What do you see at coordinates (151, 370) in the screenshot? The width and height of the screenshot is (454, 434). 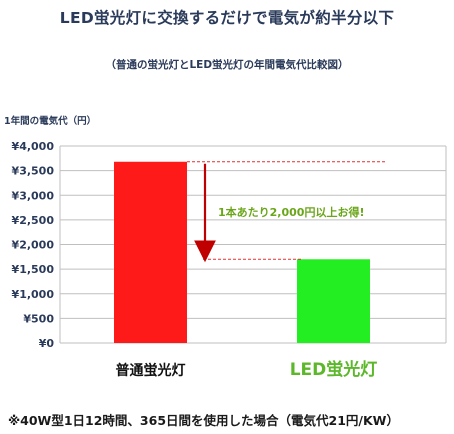 I see `x-label-normal-fluorescent: 普通蛍光灯` at bounding box center [151, 370].